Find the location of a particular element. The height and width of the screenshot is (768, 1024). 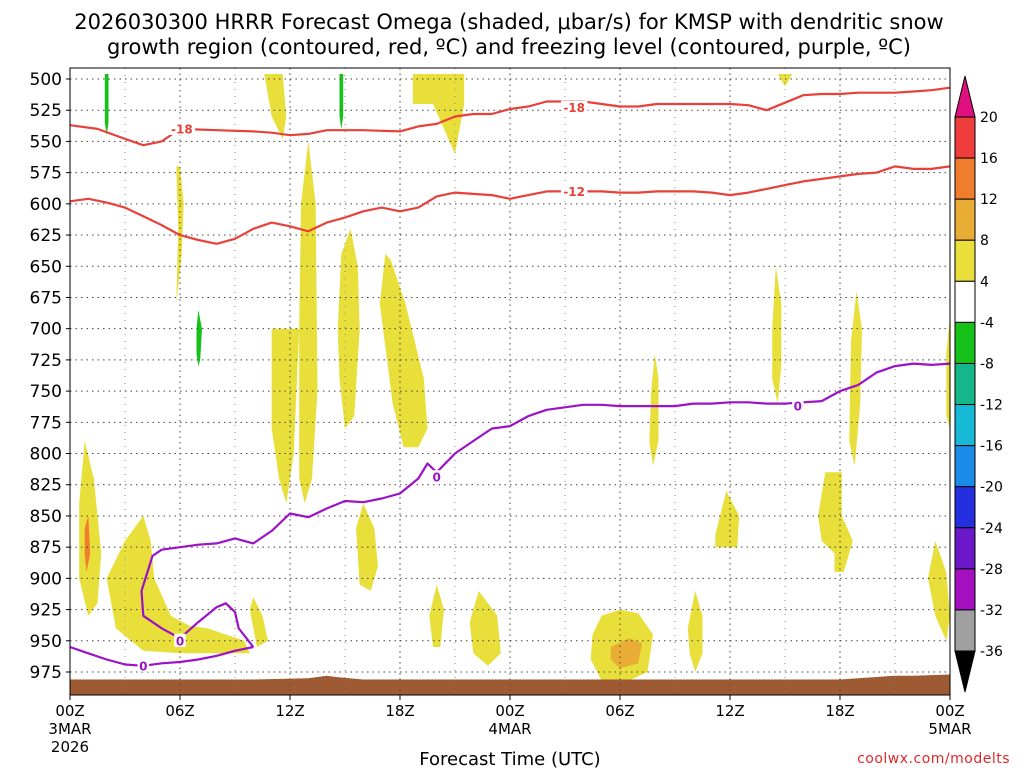

ytick-label: 975 is located at coordinates (46, 673).